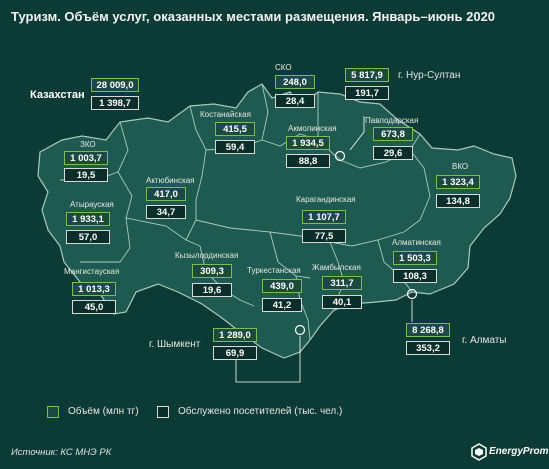 The width and height of the screenshot is (549, 469). Describe the element at coordinates (340, 156) in the screenshot. I see `nursultan-marker` at that location.